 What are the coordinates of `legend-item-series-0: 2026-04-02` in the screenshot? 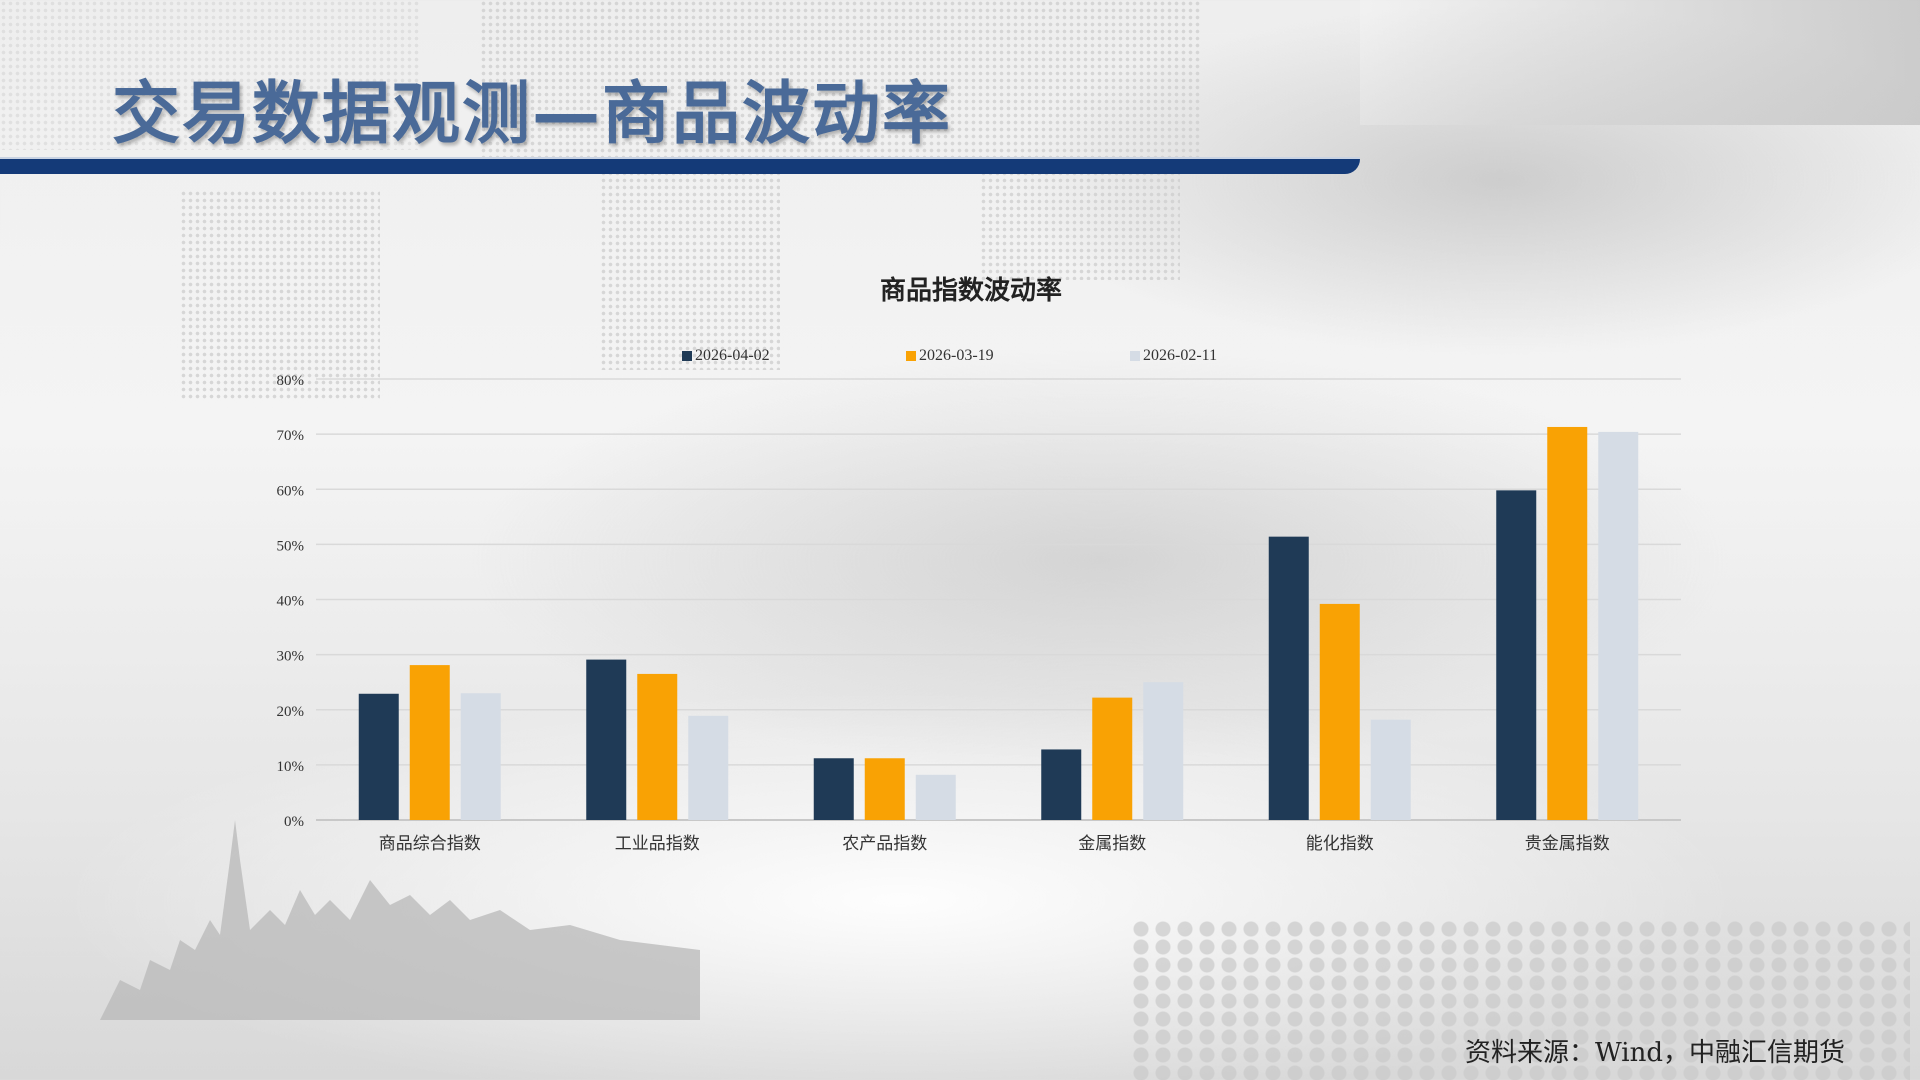 It's located at (726, 356).